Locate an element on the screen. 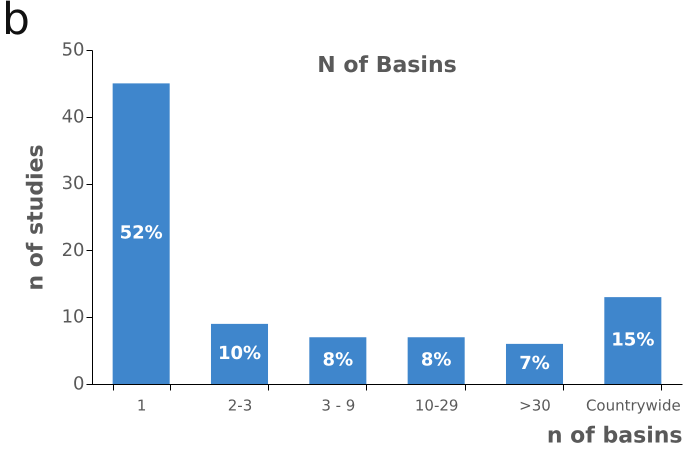 The width and height of the screenshot is (691, 451). annotation: 10% is located at coordinates (240, 353).